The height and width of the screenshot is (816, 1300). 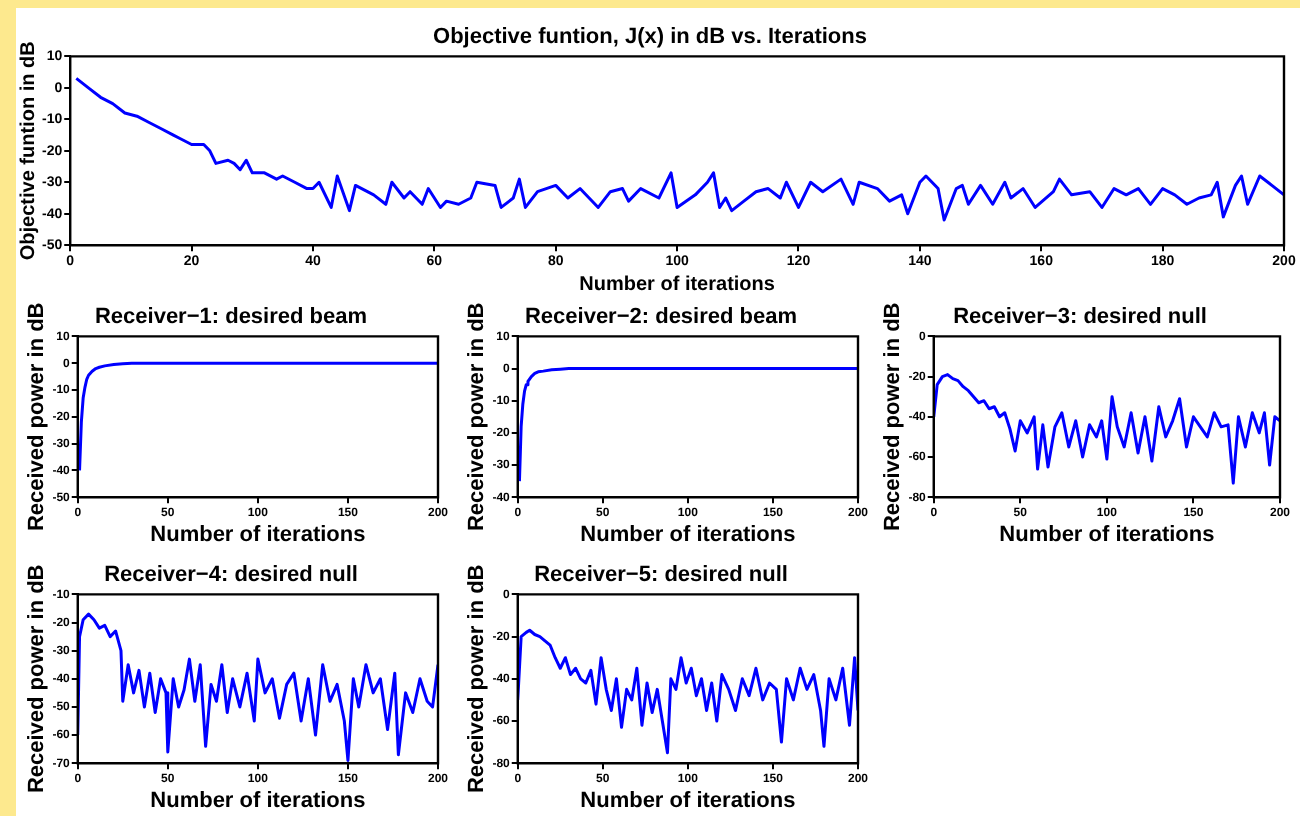 I want to click on chart-title: Receiver−1: desired beam, so click(x=231, y=317).